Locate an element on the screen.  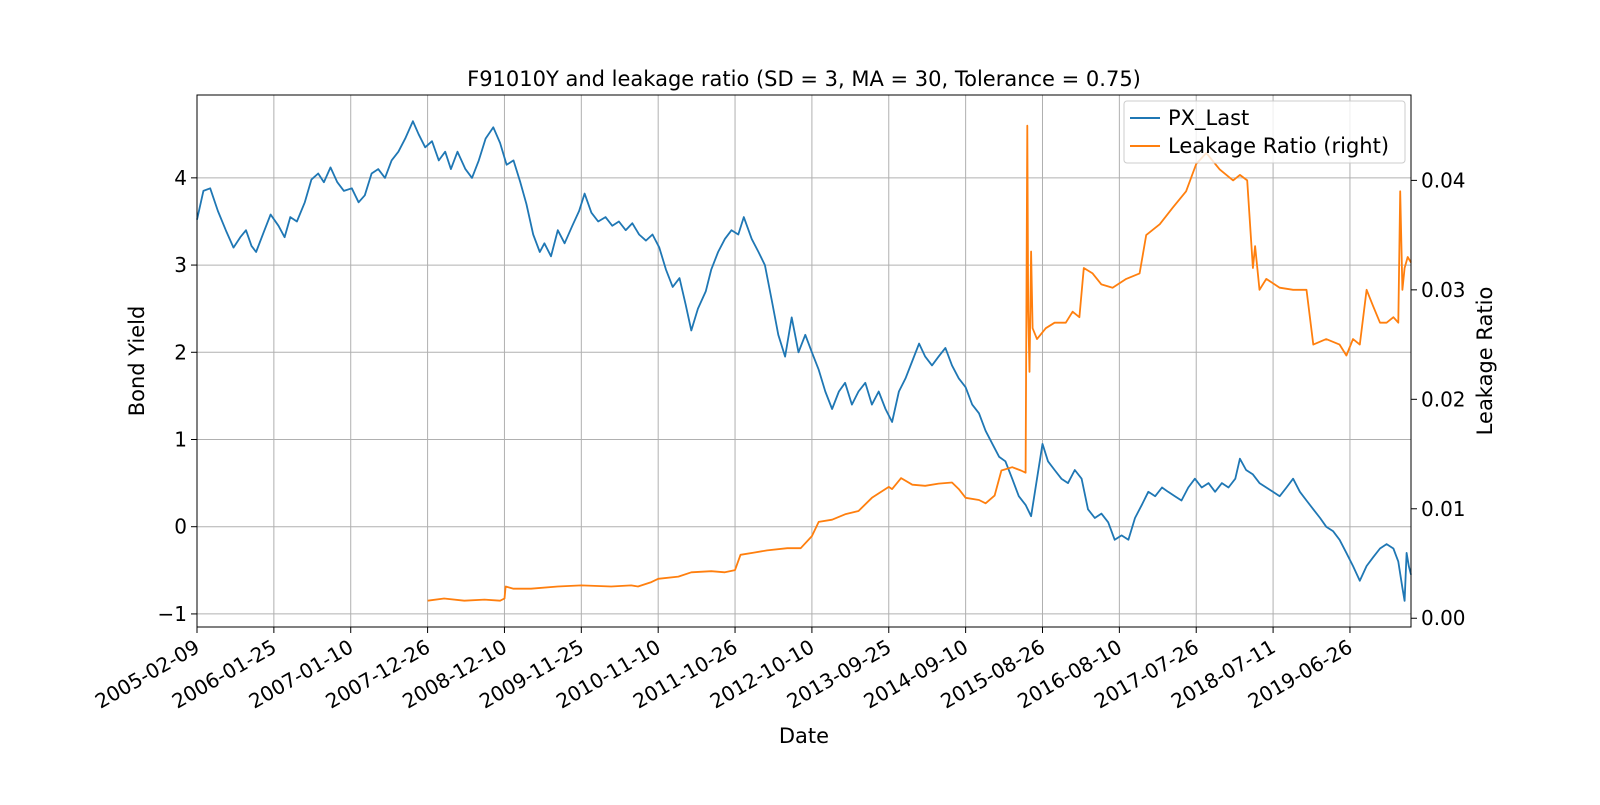
y-left-tick-label: 1 is located at coordinates (180, 439).